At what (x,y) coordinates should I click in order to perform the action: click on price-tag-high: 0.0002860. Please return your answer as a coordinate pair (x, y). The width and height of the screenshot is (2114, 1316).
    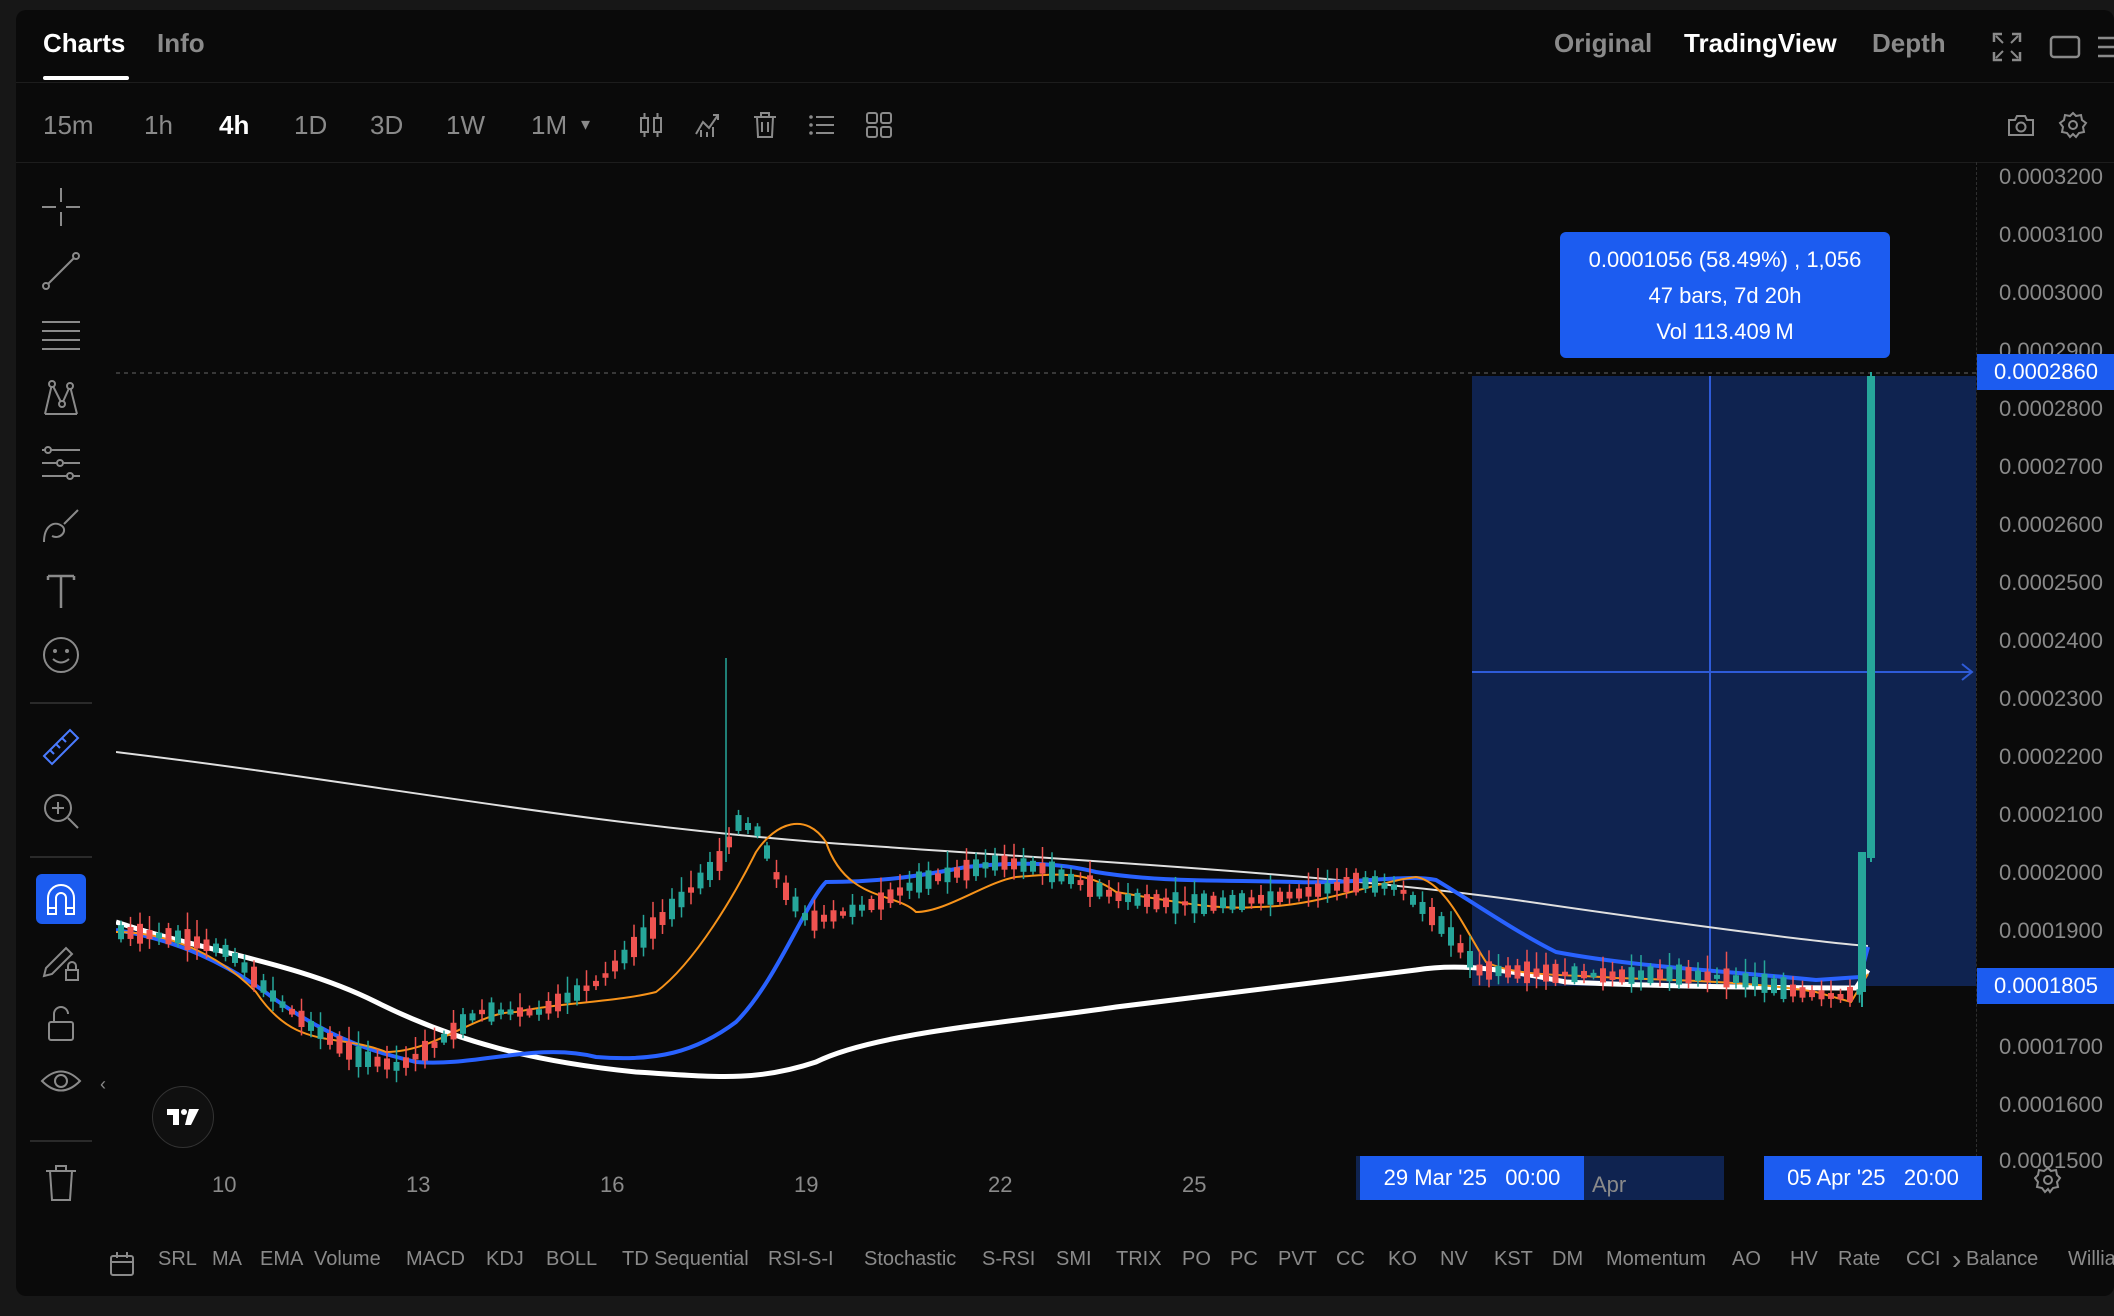
    Looking at the image, I should click on (2045, 372).